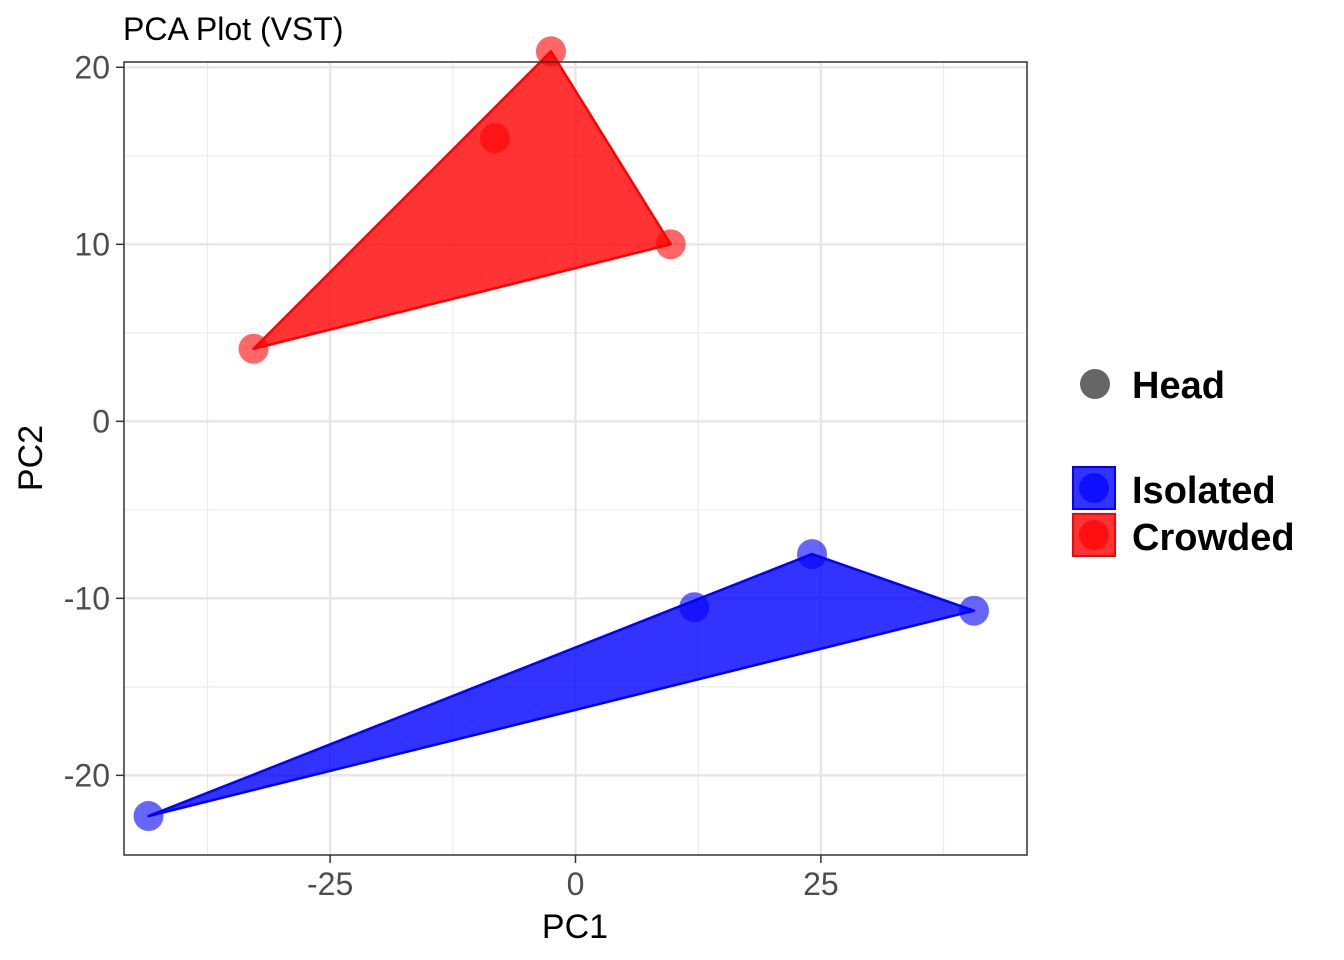 The height and width of the screenshot is (960, 1344). I want to click on y-axis-title: PC2, so click(31, 458).